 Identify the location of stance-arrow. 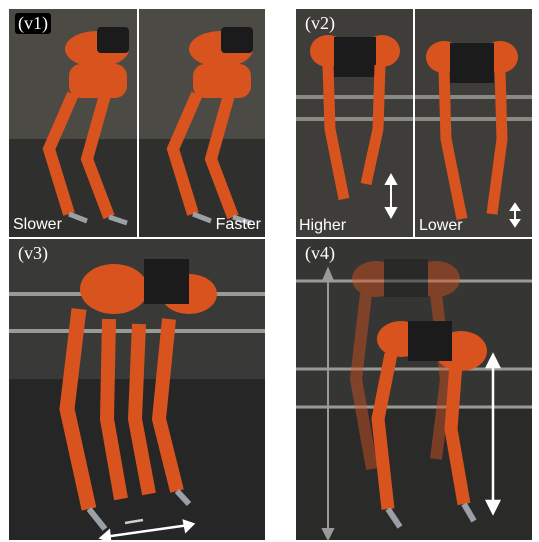
(147, 529).